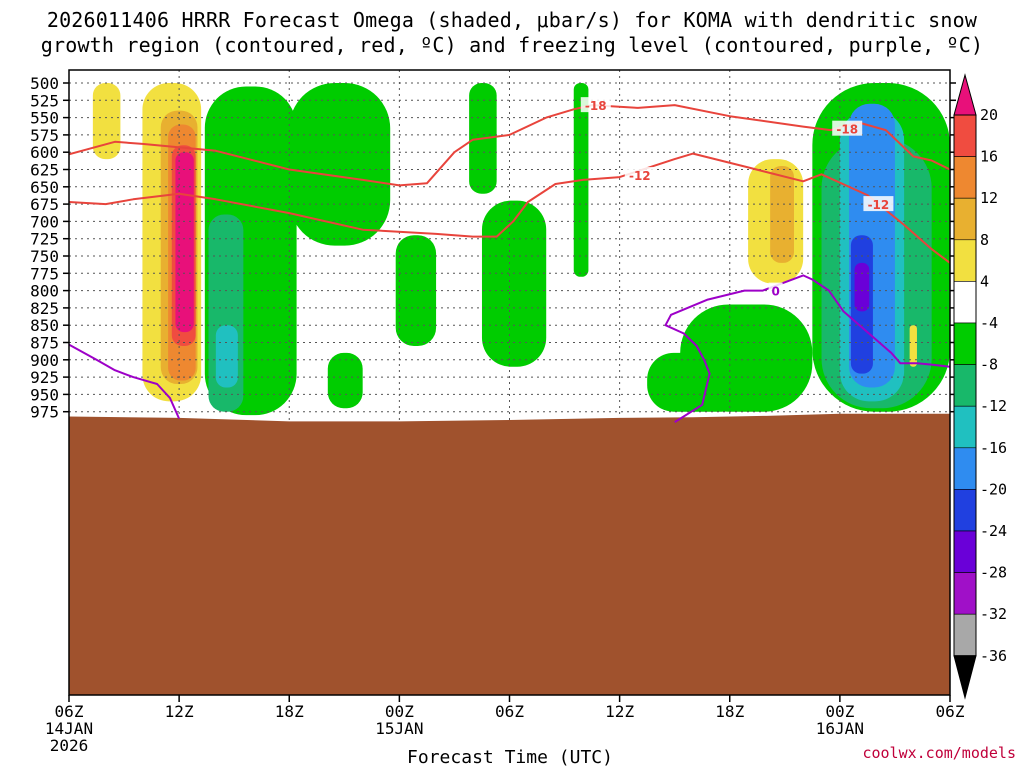 The image size is (1024, 768). What do you see at coordinates (44, 170) in the screenshot?
I see `y-tick-label: 625` at bounding box center [44, 170].